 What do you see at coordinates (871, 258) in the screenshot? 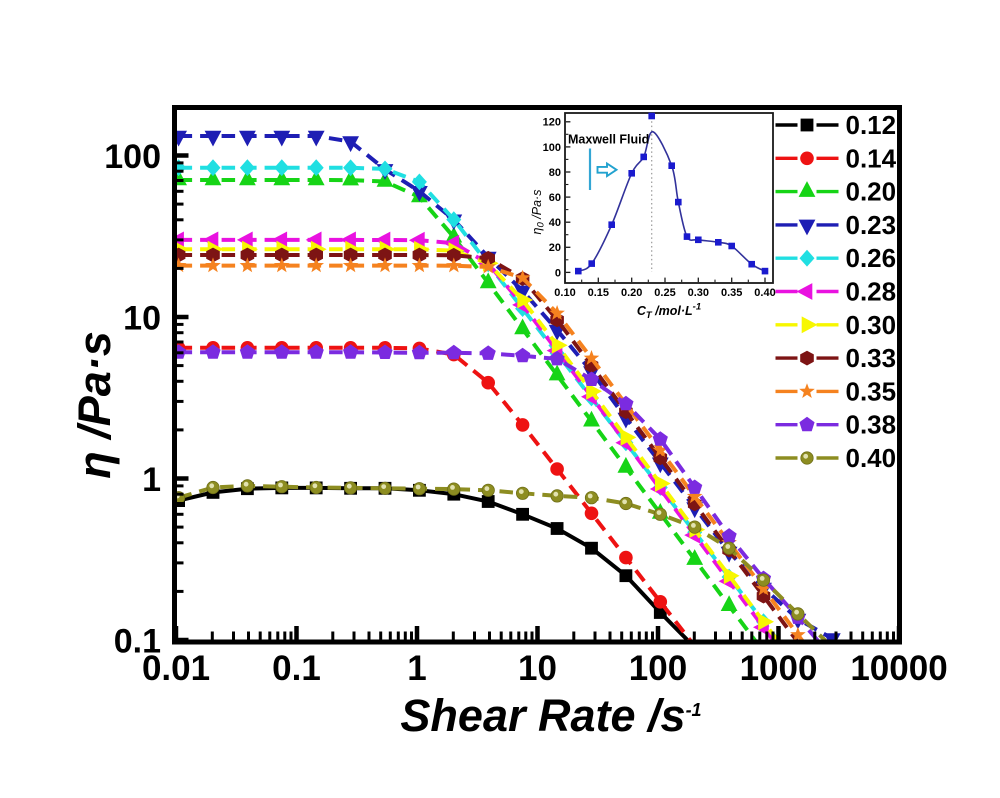
I see `svg-text: 0.26` at bounding box center [871, 258].